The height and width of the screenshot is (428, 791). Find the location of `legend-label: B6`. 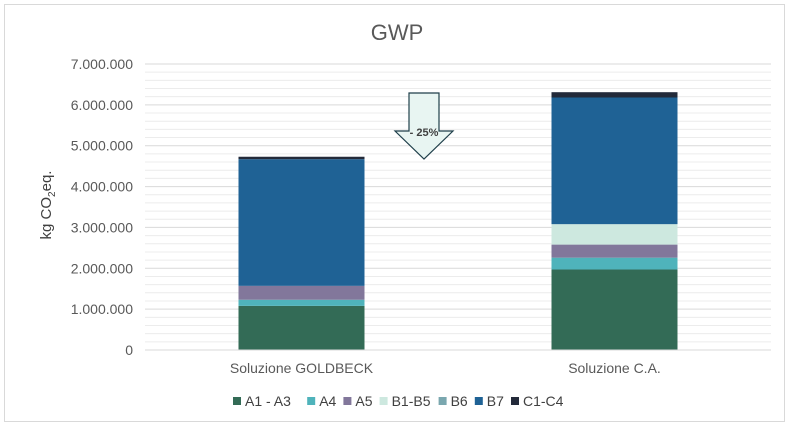

legend-label: B6 is located at coordinates (459, 401).